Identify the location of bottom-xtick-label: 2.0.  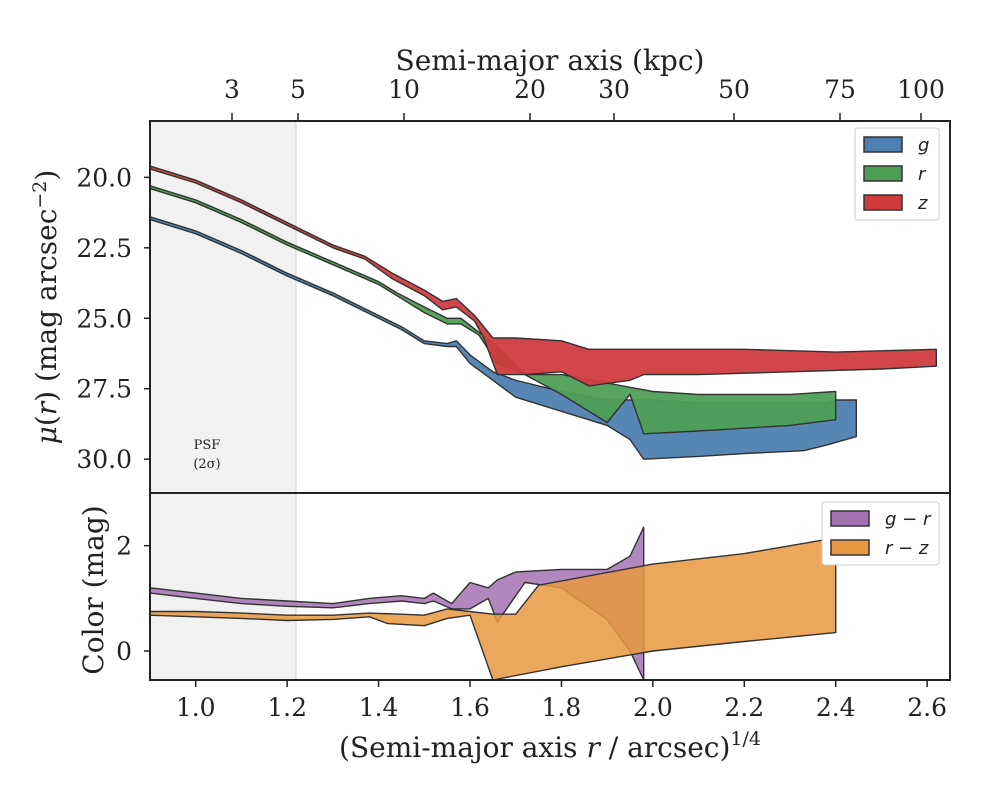
(653, 707).